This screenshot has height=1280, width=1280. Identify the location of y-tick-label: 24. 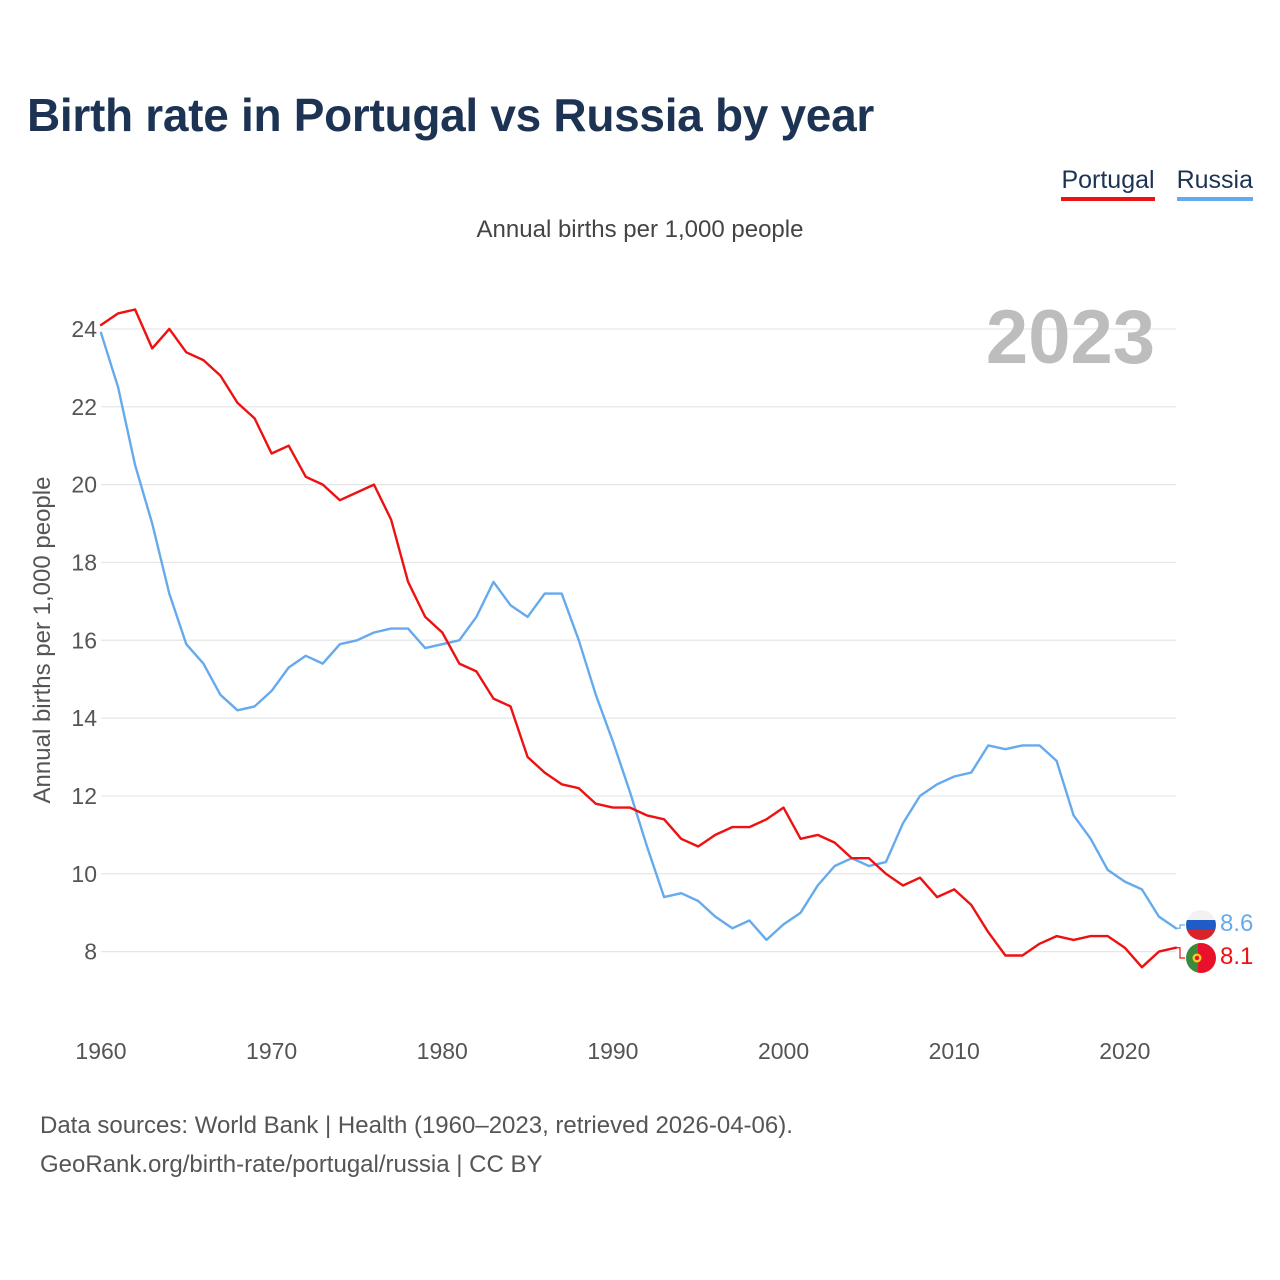
(84, 329).